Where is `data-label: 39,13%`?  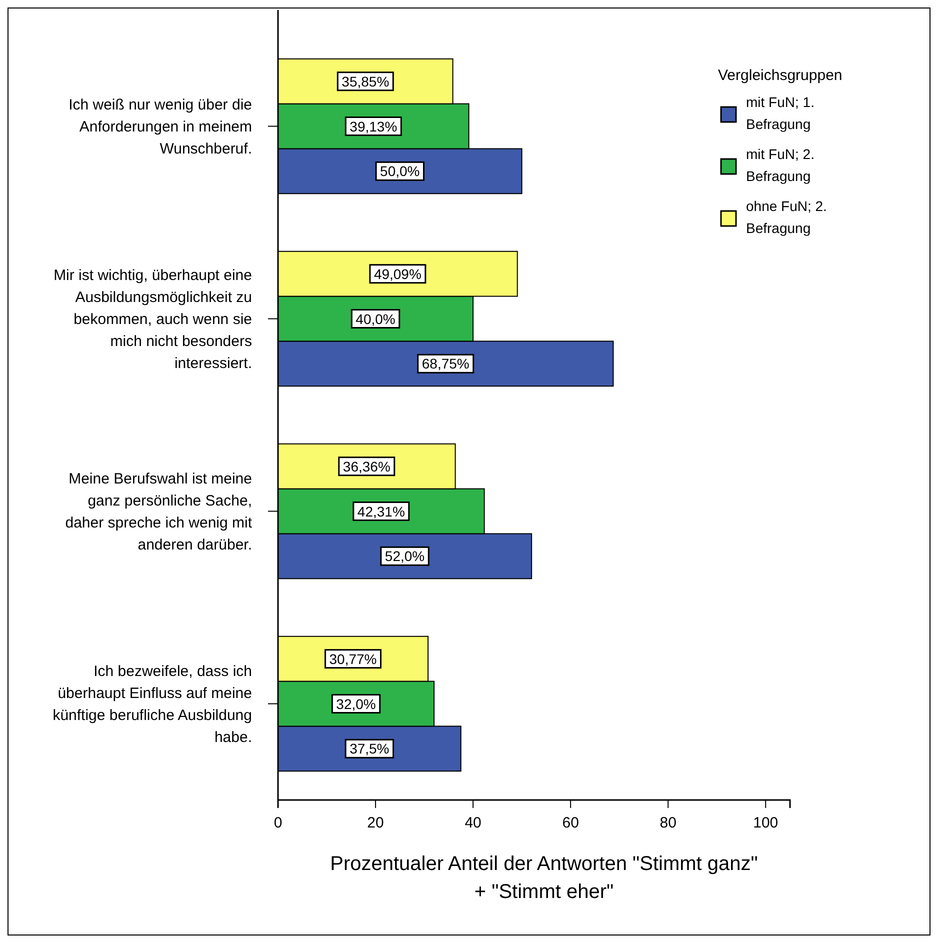 data-label: 39,13% is located at coordinates (374, 126).